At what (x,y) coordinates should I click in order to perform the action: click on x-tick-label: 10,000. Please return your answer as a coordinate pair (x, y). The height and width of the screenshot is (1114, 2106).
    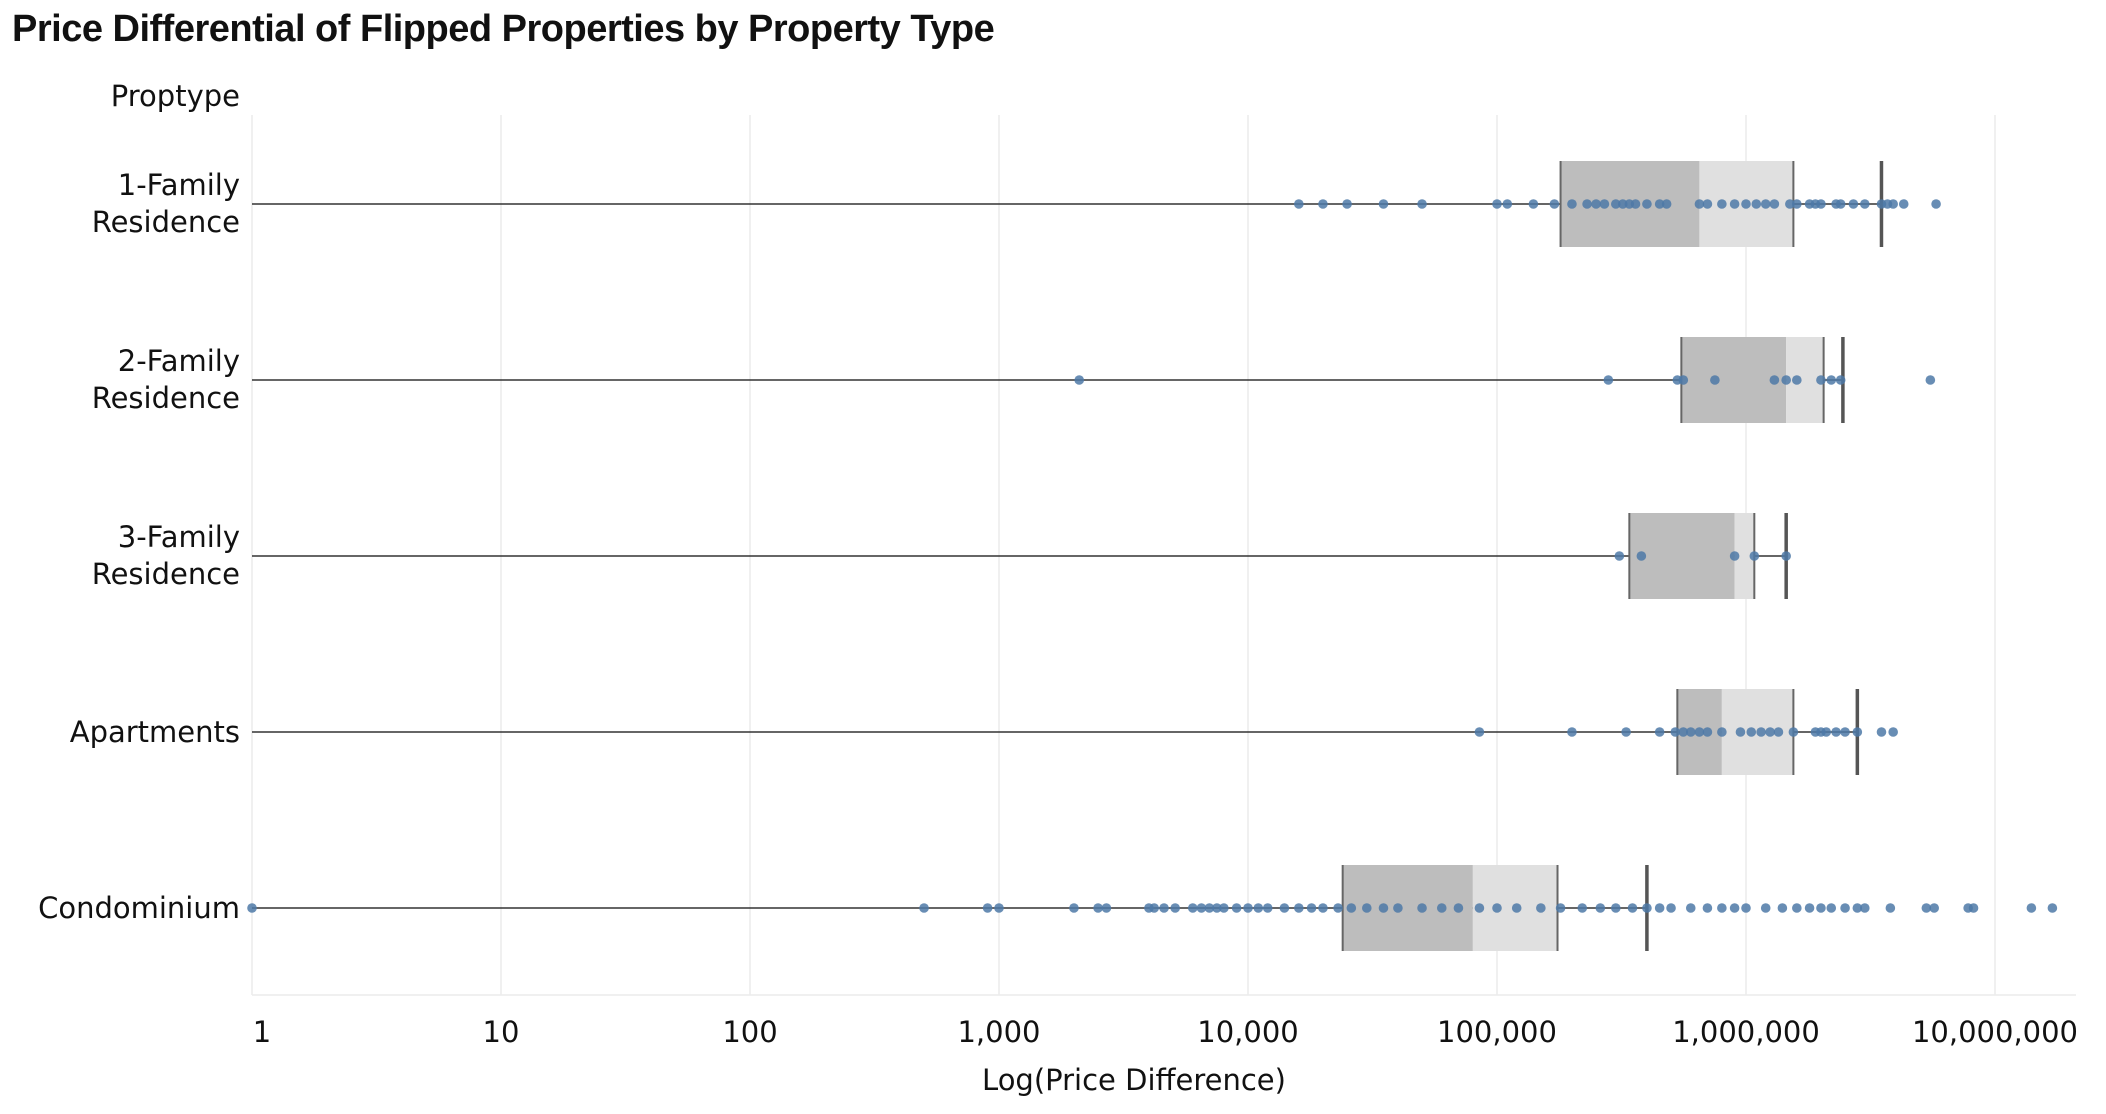
    Looking at the image, I should click on (1247, 1032).